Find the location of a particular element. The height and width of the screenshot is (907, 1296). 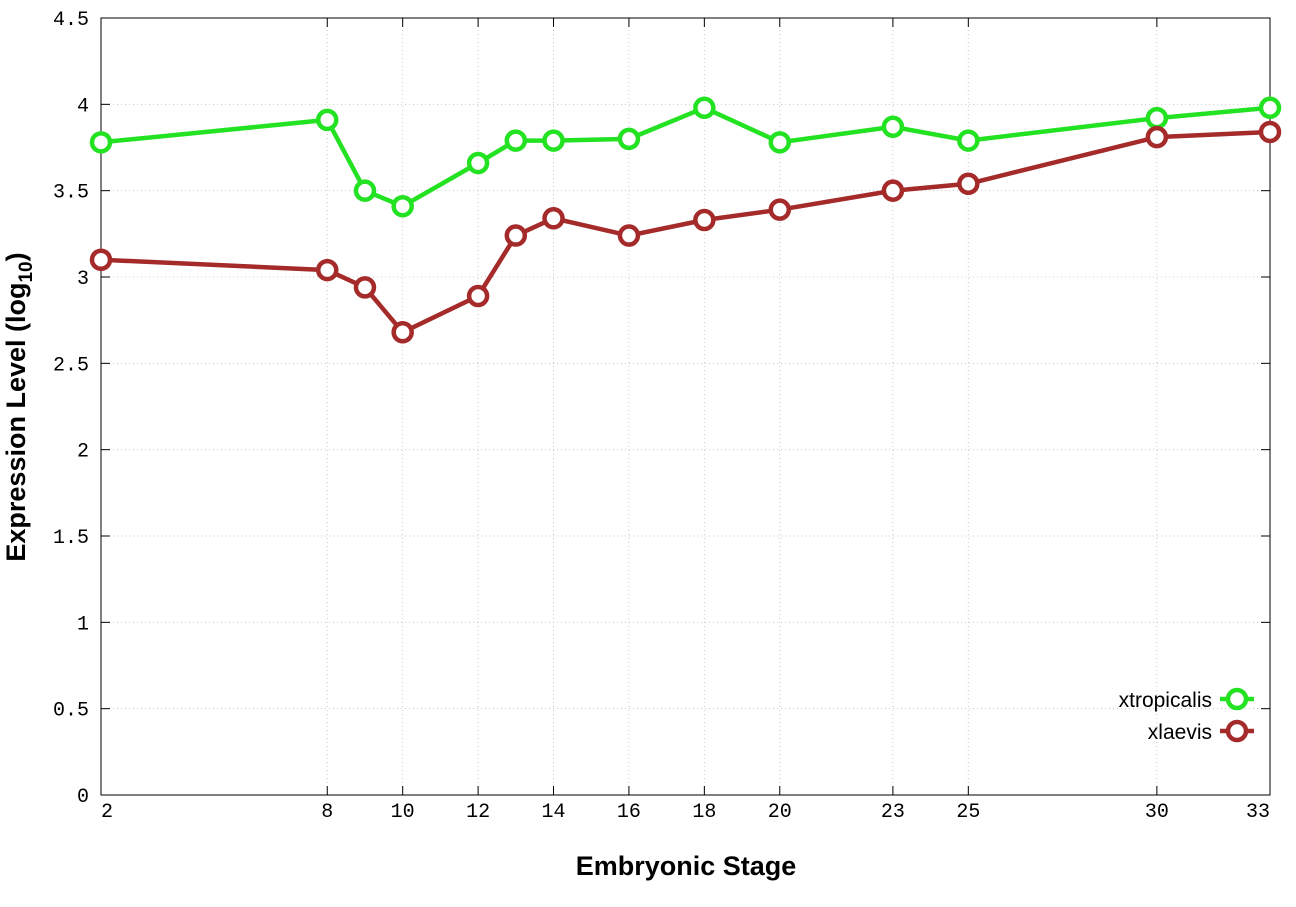

legend-item: xlaevis is located at coordinates (1201, 731).